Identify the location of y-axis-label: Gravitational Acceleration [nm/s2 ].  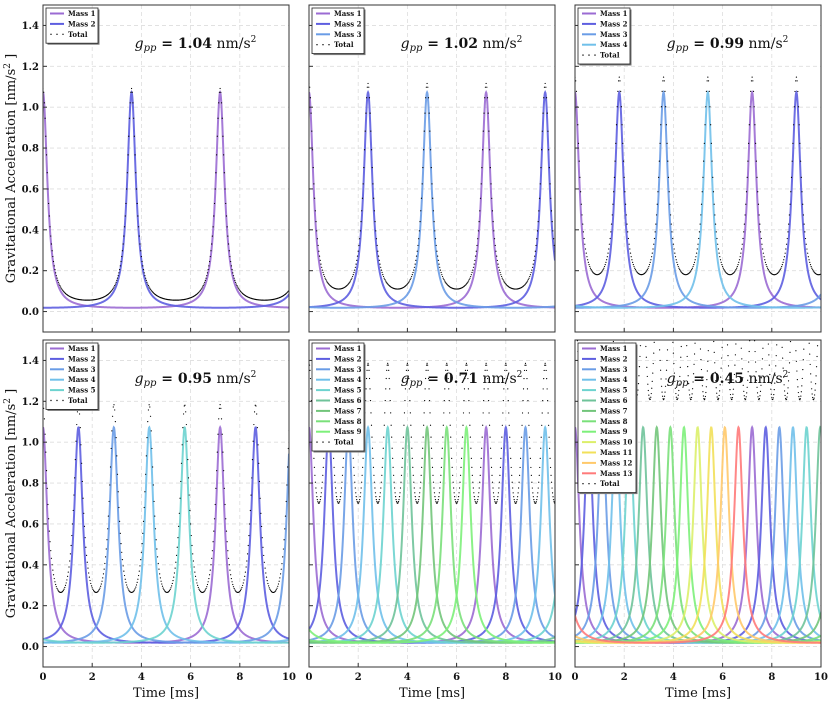
(11, 168).